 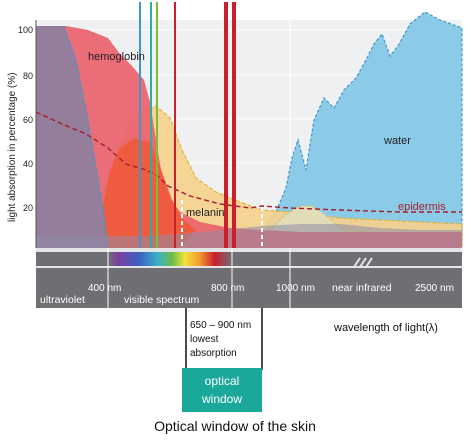 I want to click on band-ultraviolet: ultraviolet, so click(x=62, y=300).